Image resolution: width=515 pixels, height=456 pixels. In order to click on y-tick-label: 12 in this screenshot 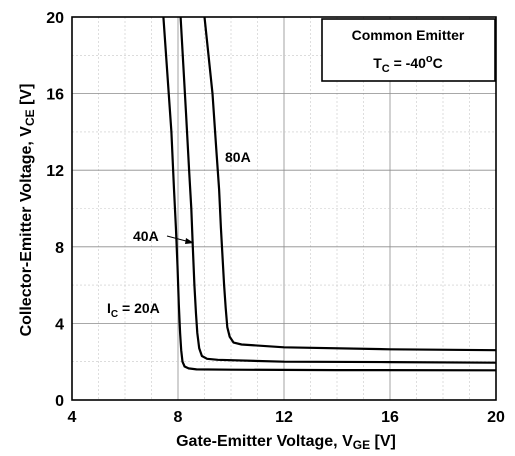, I will do `click(55, 171)`.